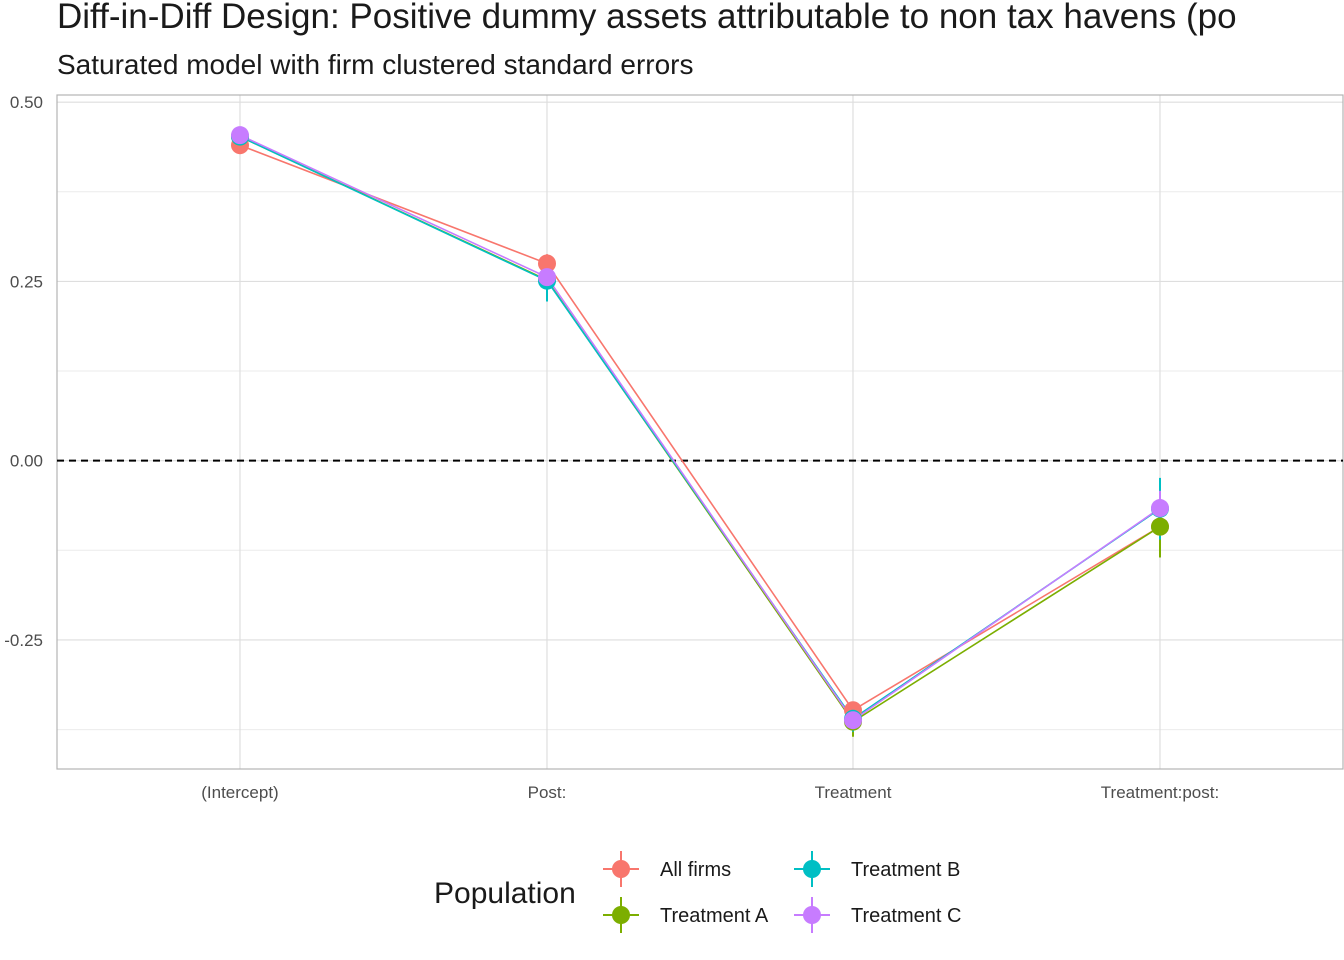 The width and height of the screenshot is (1344, 960). Describe the element at coordinates (23, 371) in the screenshot. I see `y-axis: 0.50 0.25 0.00 -0.25` at that location.